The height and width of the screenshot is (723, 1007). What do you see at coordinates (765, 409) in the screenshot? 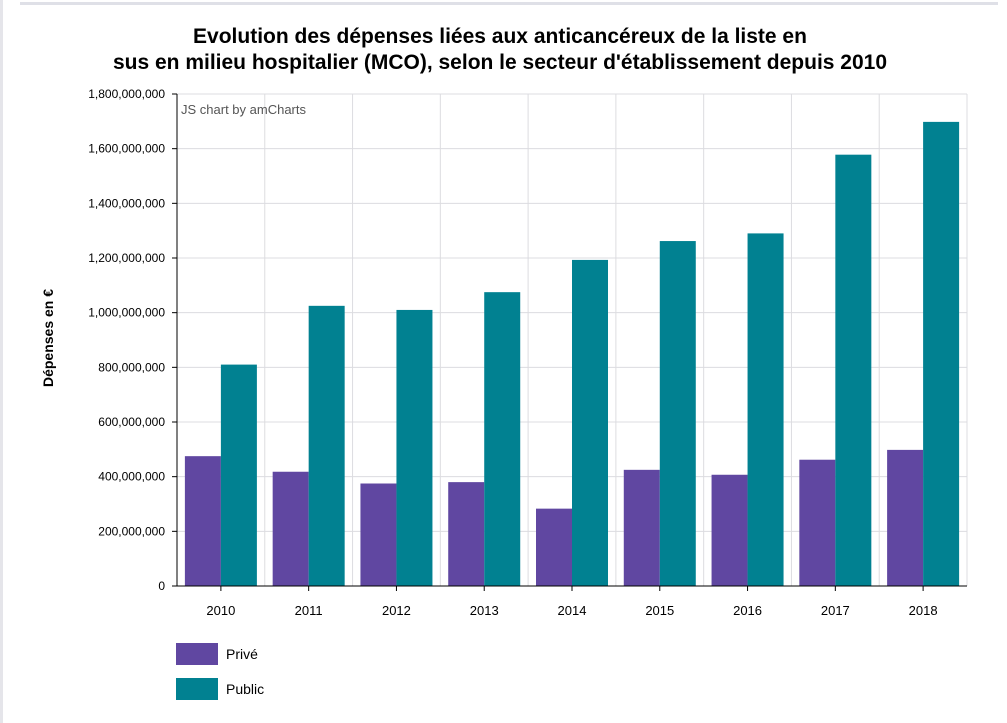
I see `bar-public-2016` at bounding box center [765, 409].